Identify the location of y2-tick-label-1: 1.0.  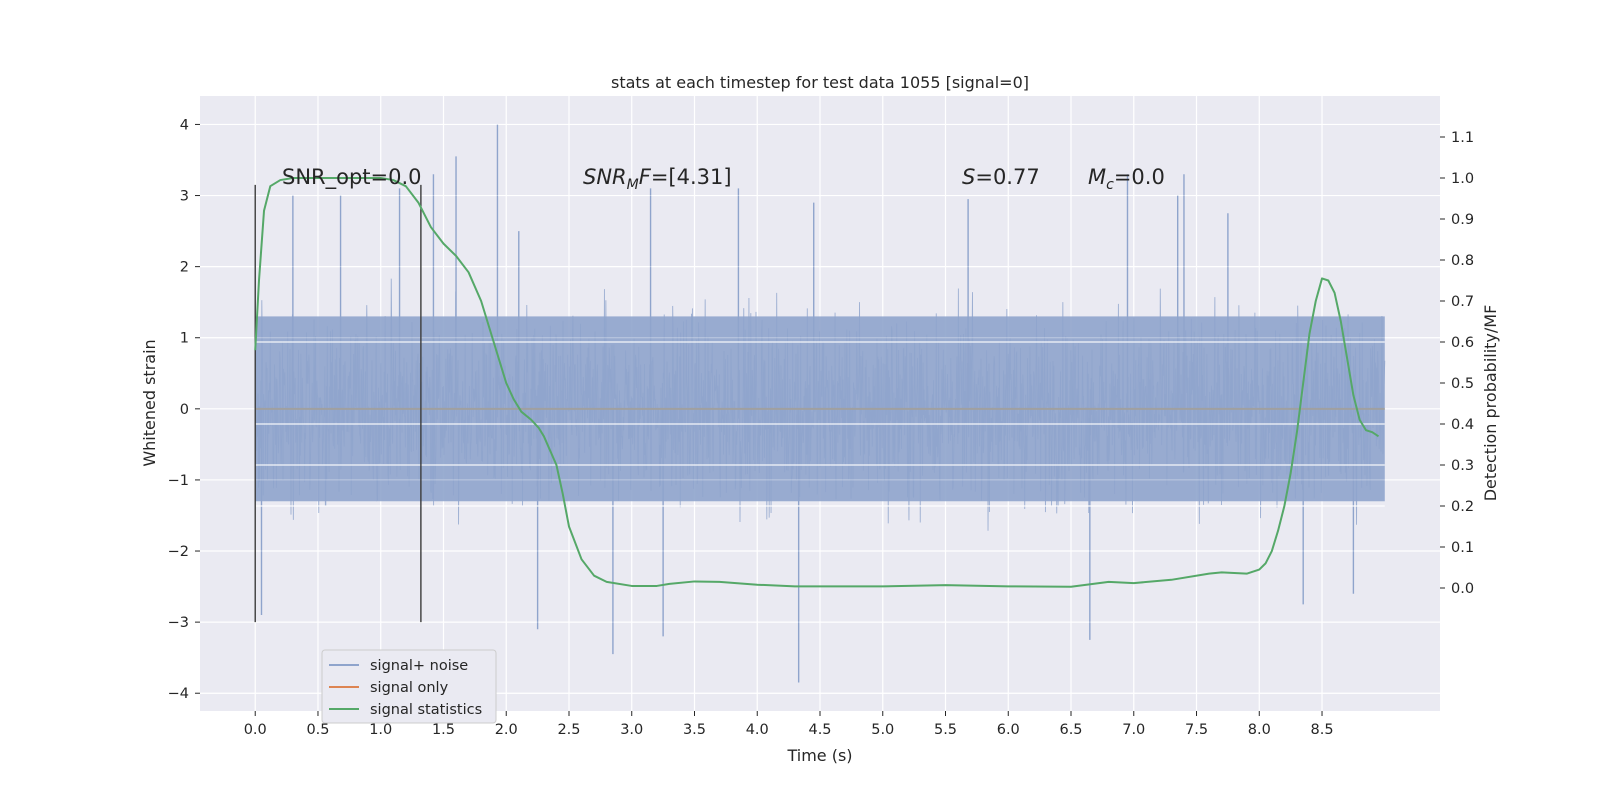
(1462, 179).